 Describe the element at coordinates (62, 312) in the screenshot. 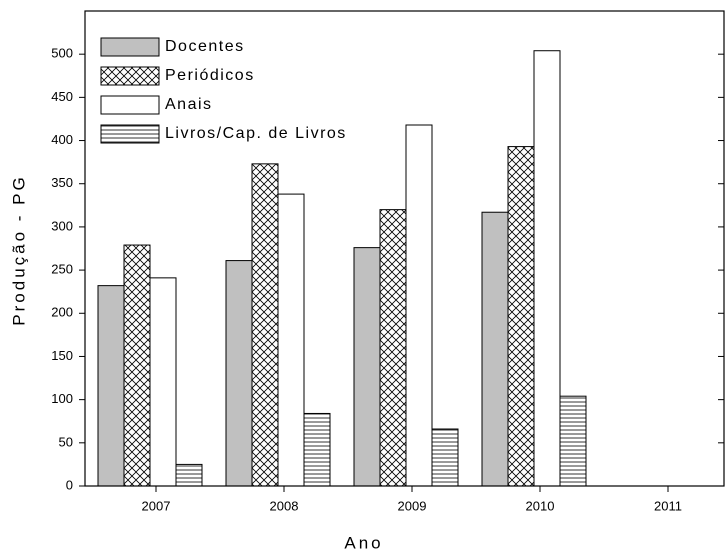

I see `y-tick-label: 200` at that location.